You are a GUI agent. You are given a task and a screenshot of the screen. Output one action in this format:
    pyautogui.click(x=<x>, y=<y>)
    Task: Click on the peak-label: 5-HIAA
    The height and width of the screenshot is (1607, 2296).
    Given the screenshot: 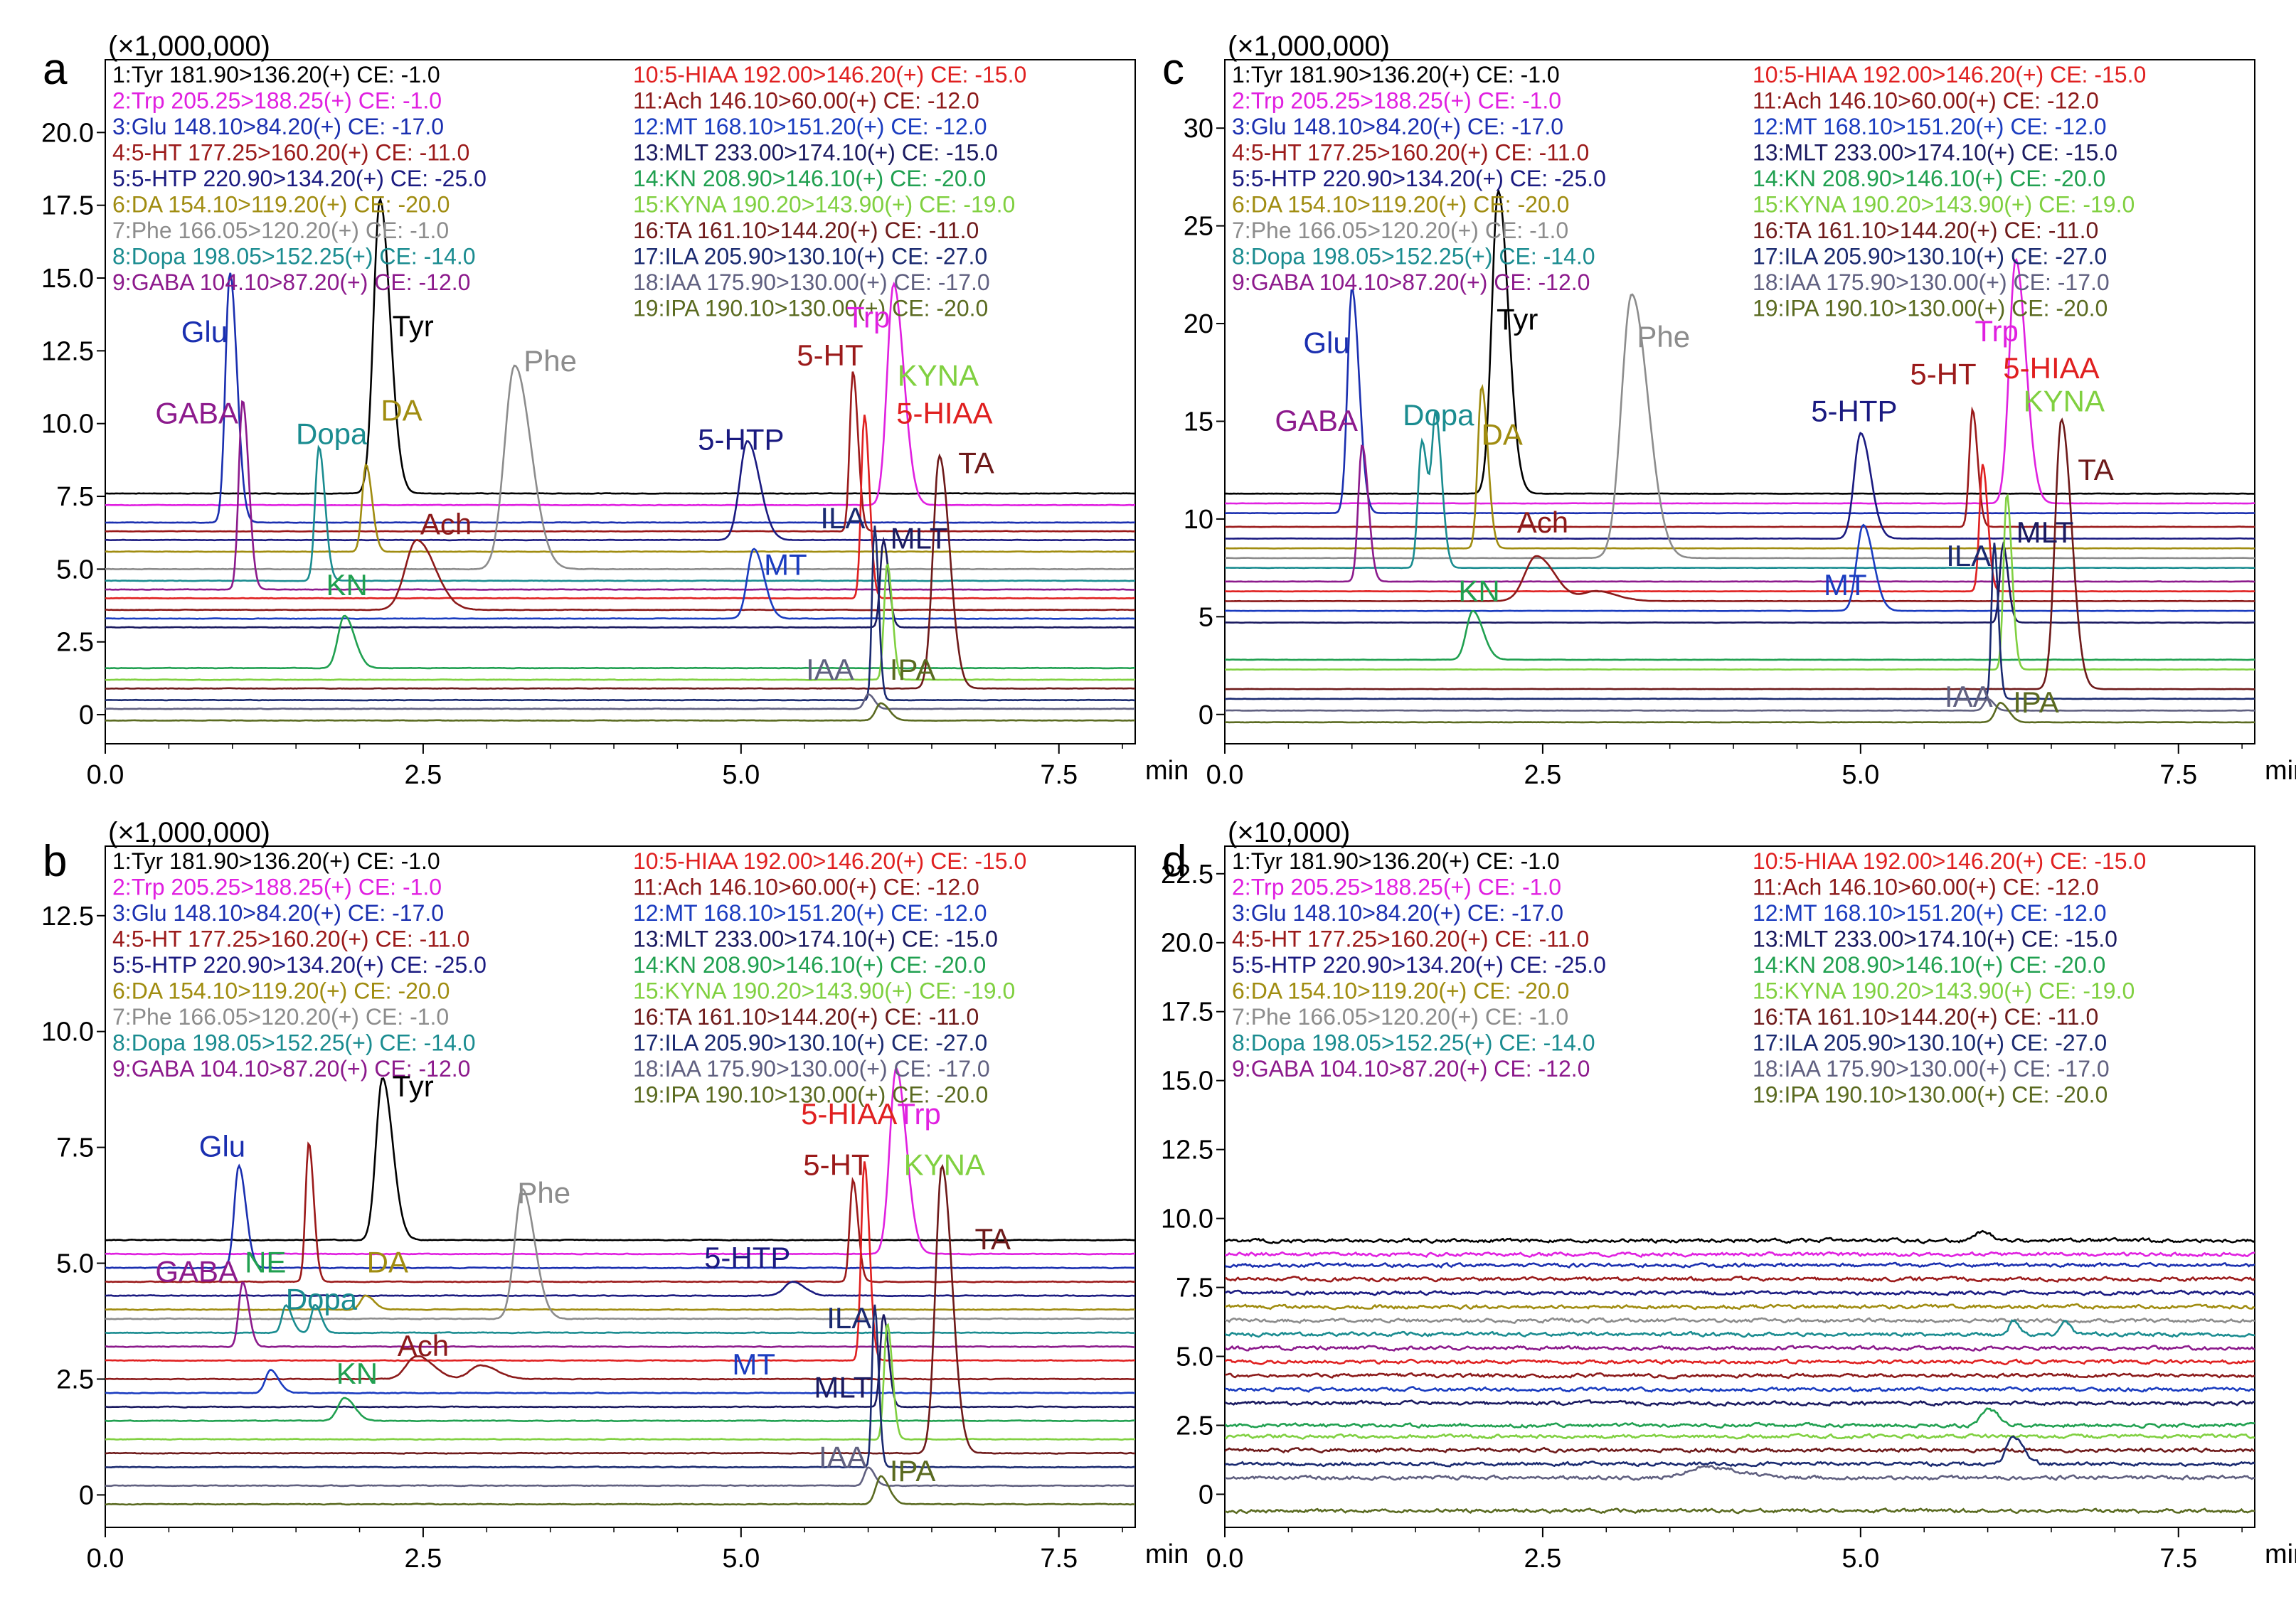 What is the action you would take?
    pyautogui.click(x=944, y=413)
    